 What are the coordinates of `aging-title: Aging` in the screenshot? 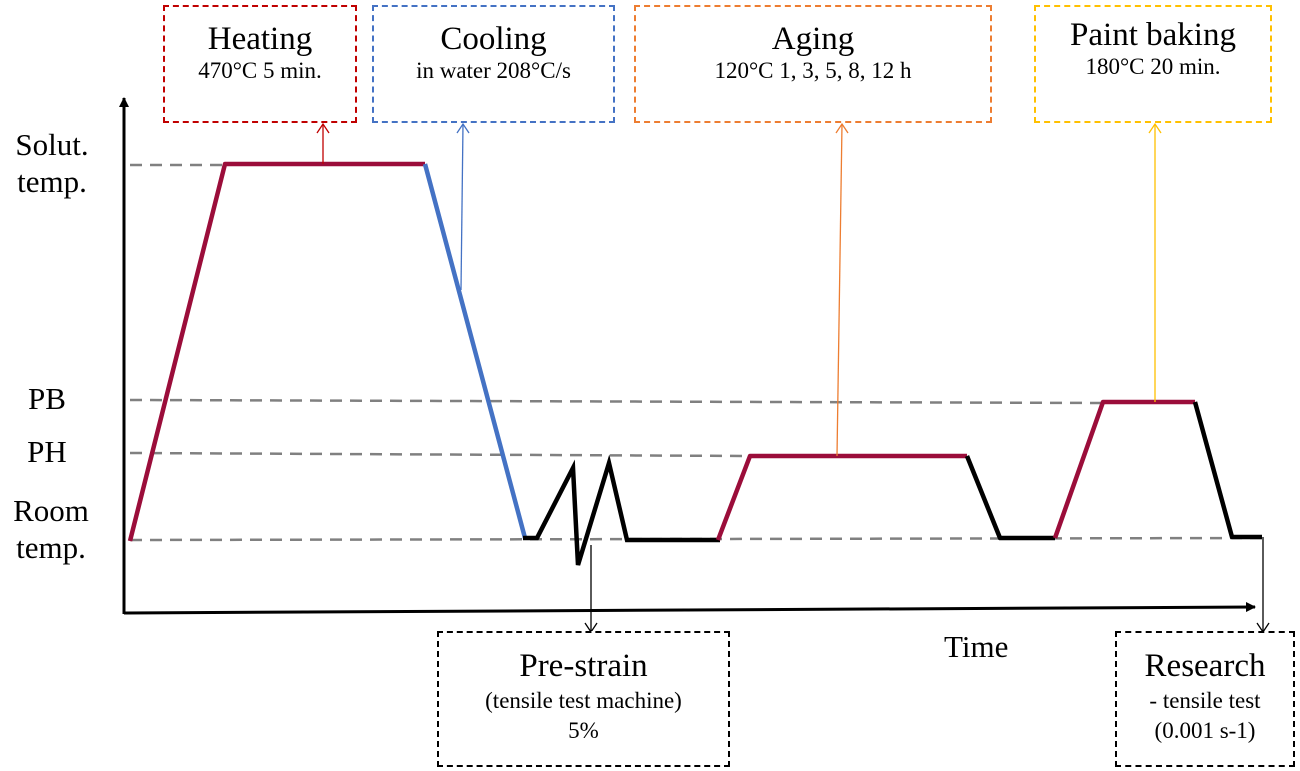 It's located at (813, 39).